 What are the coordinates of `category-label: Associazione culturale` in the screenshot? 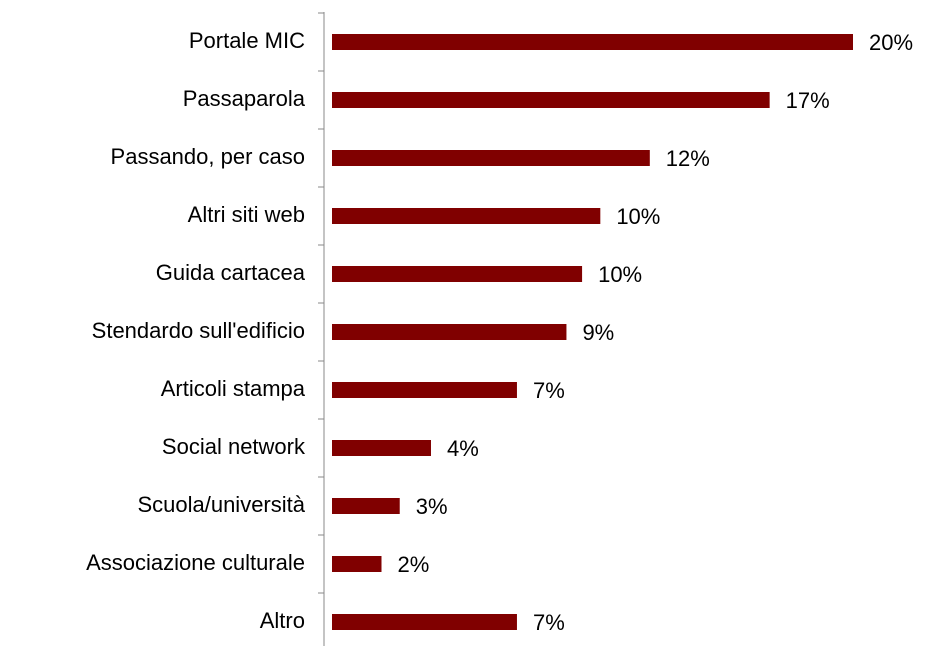 It's located at (195, 562).